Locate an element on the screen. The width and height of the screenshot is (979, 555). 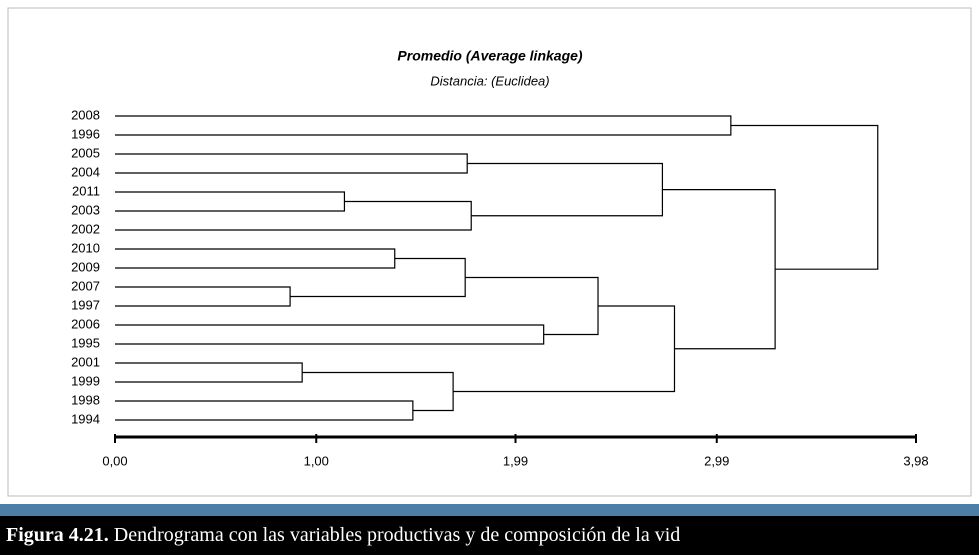
chart-subtitle: Distancia: (Euclidea) is located at coordinates (489, 80).